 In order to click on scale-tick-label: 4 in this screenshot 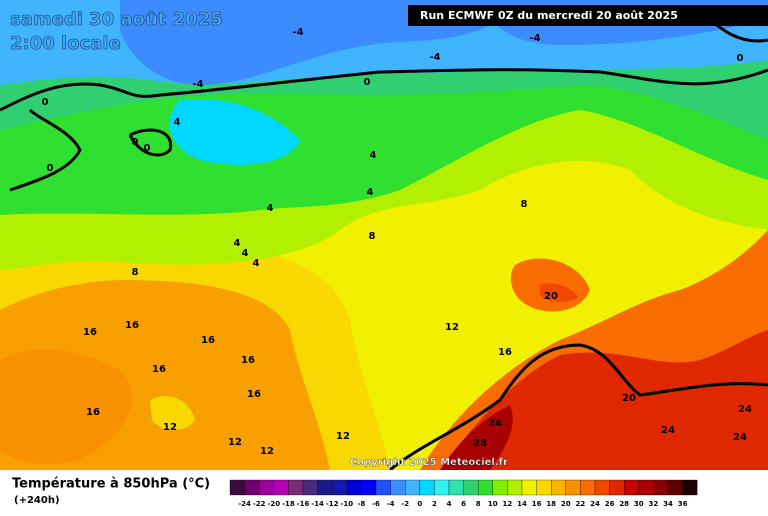, I will do `click(449, 504)`.